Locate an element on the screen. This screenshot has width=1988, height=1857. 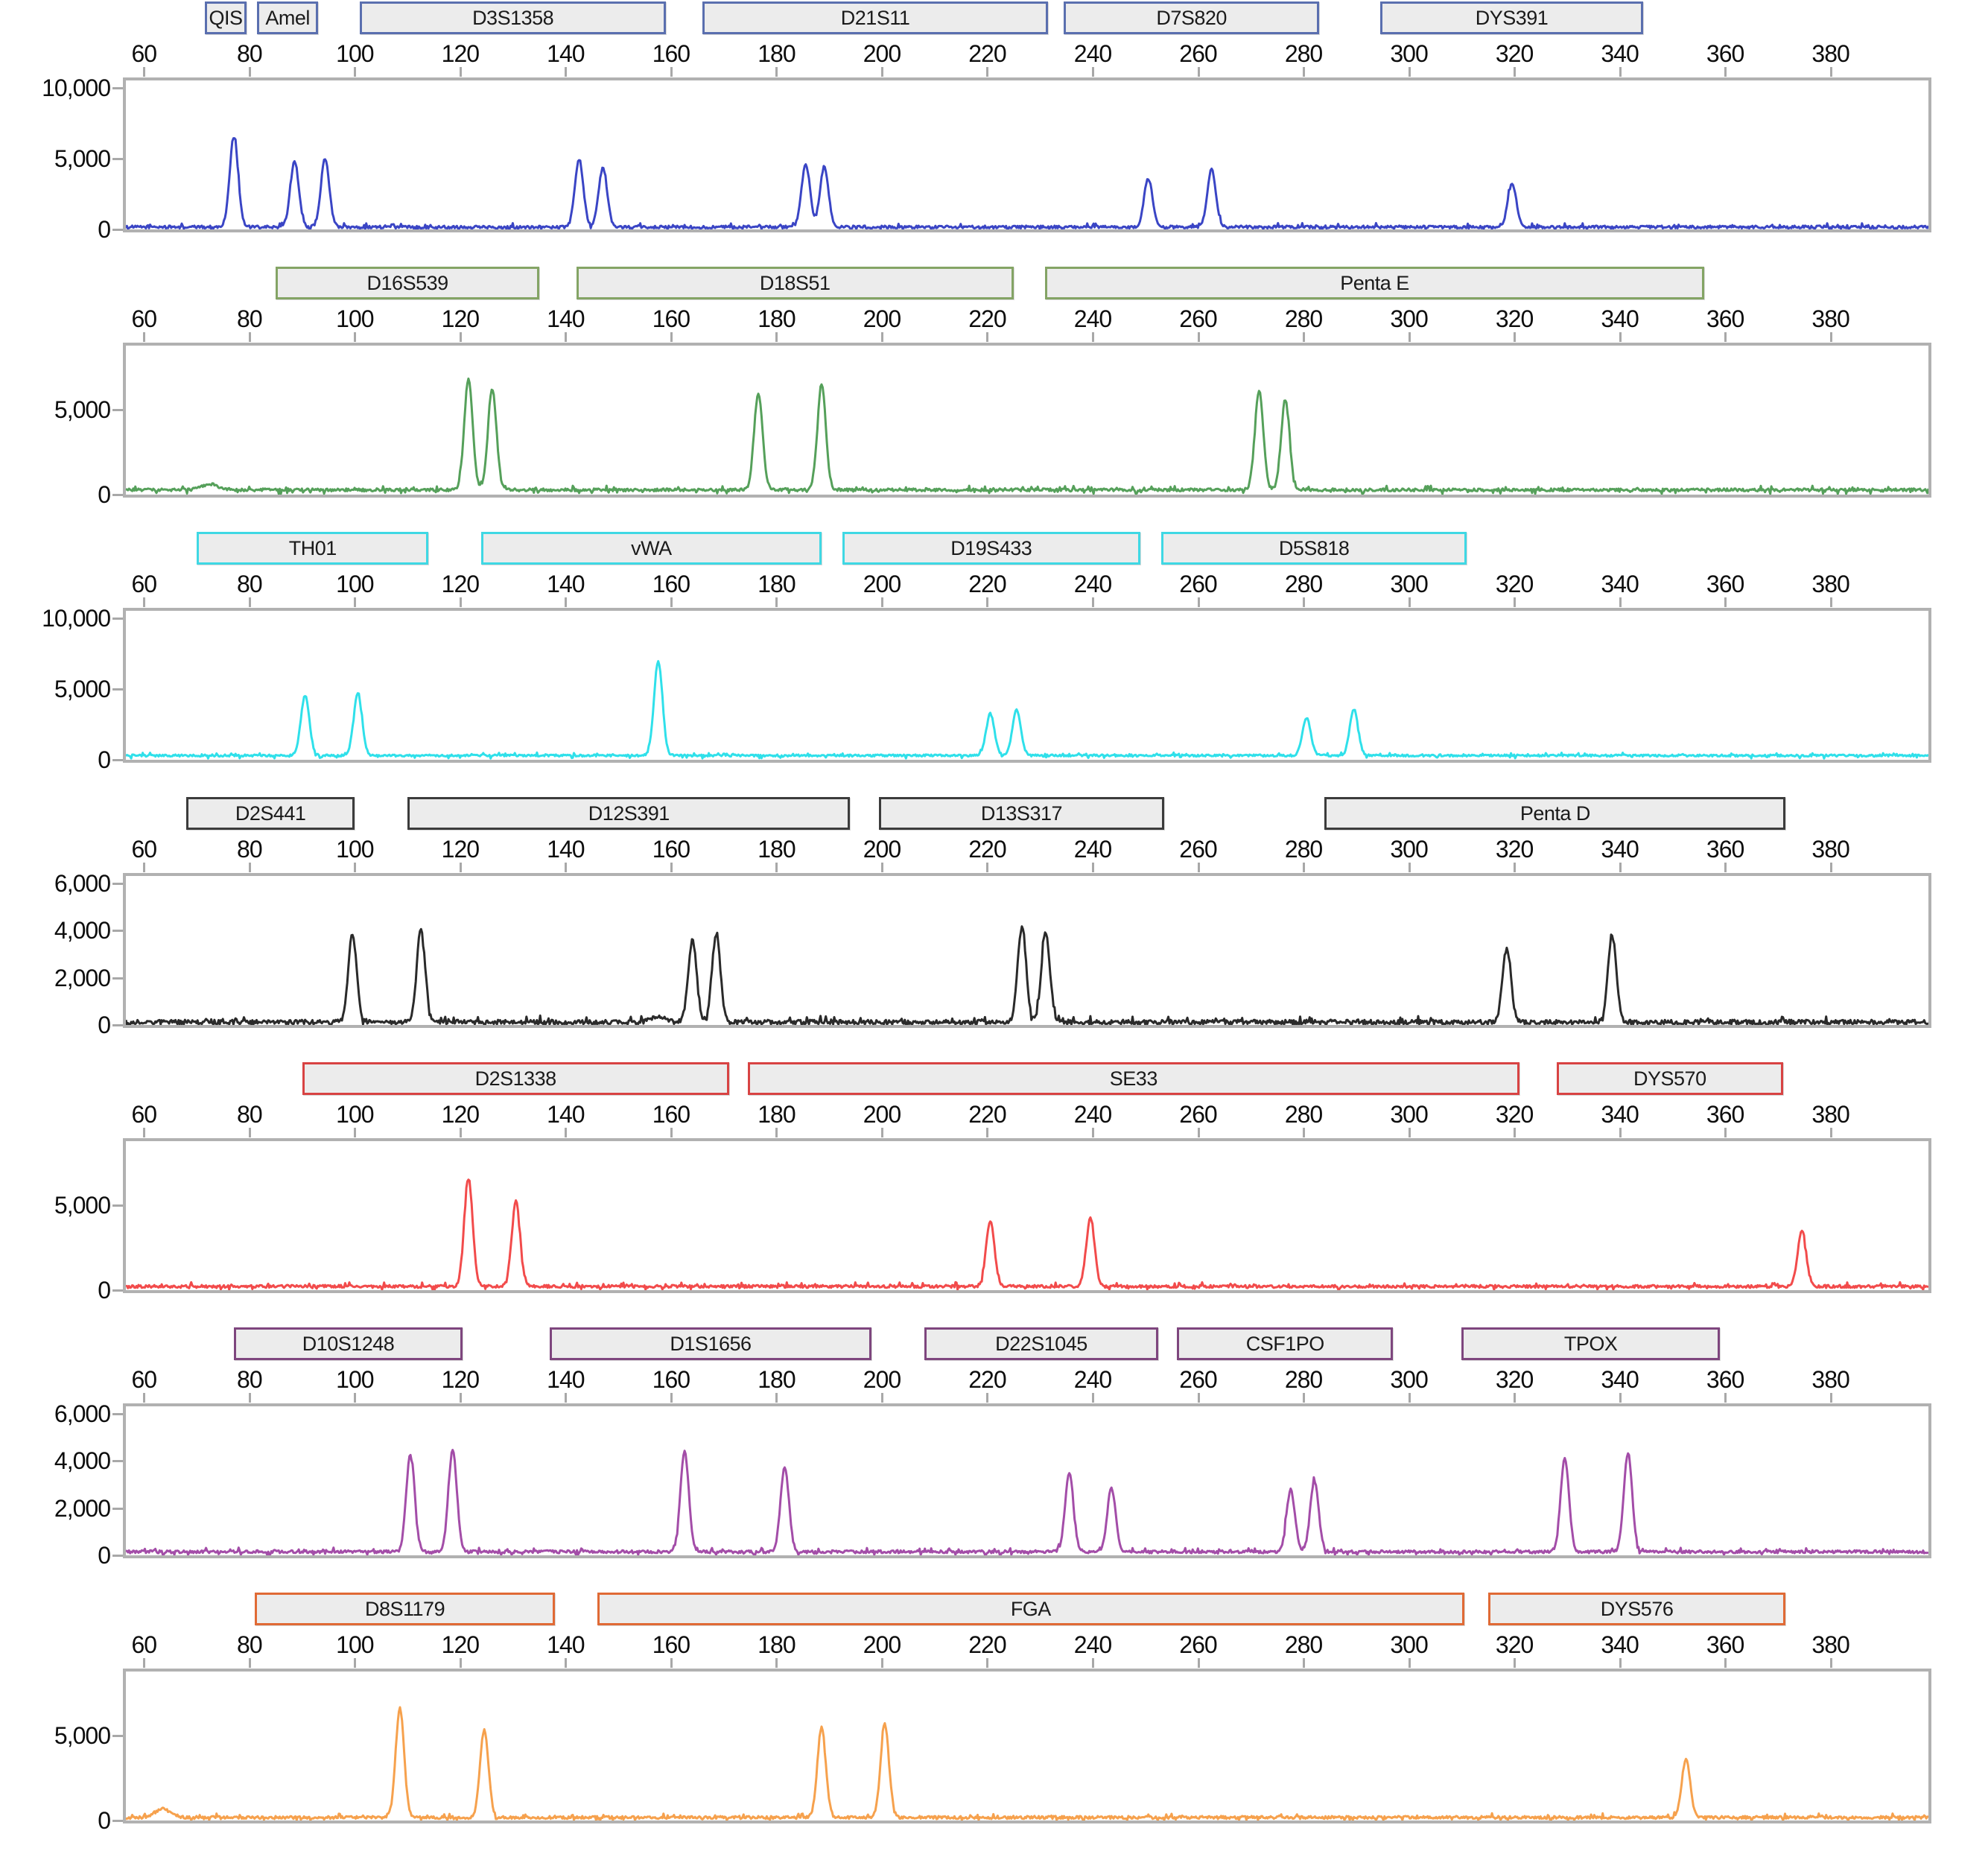
marker-box-Amel: Amel is located at coordinates (287, 17).